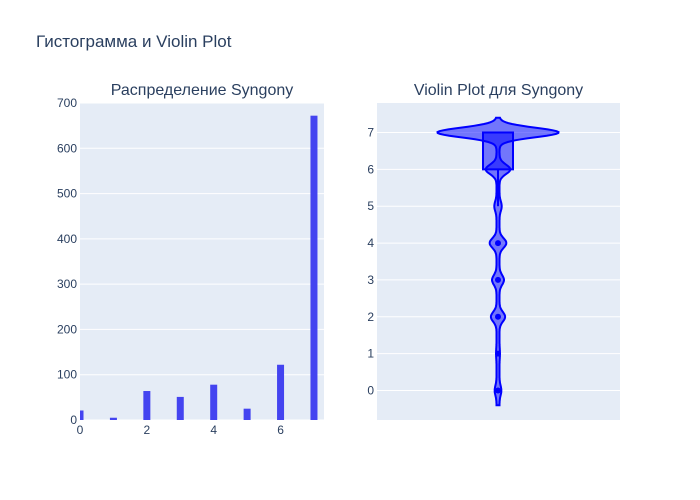 The width and height of the screenshot is (700, 500). Describe the element at coordinates (67, 103) in the screenshot. I see `y-tick-label: 700` at that location.